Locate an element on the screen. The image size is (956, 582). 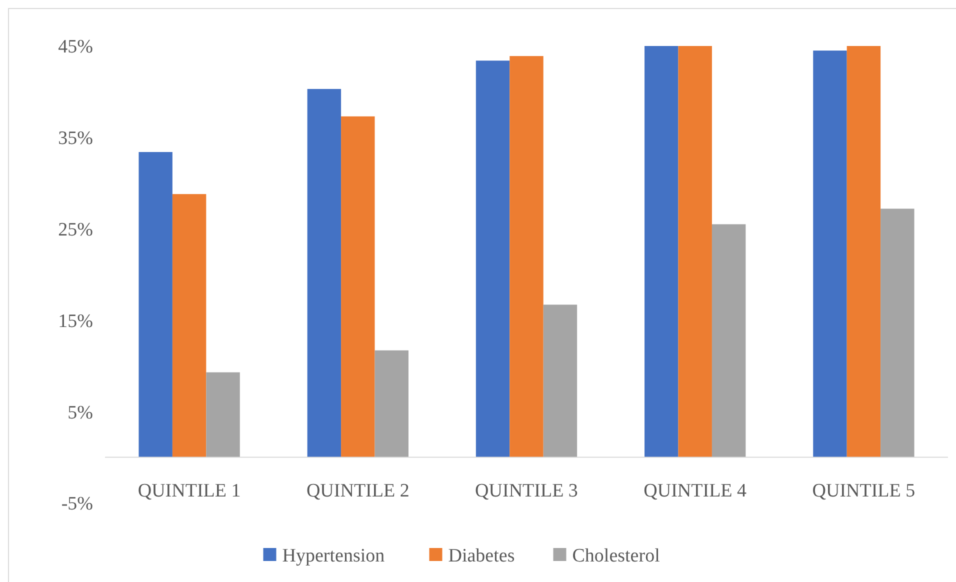
y-tick-label: 35% is located at coordinates (76, 139).